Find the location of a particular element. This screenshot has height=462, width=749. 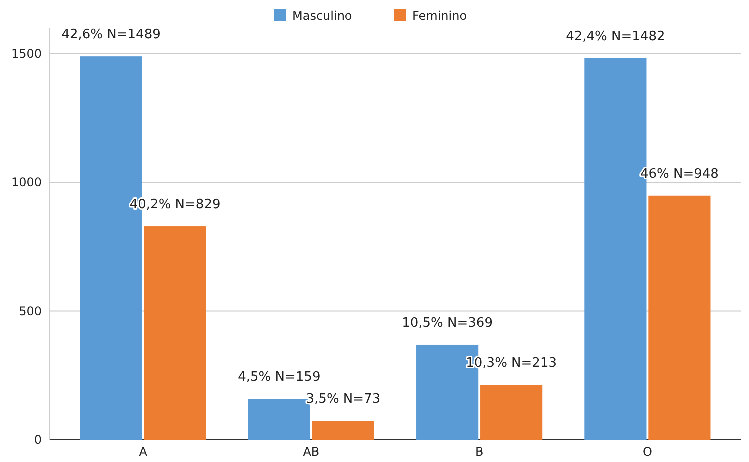

data-label: 42,4% N=1482 is located at coordinates (616, 36).